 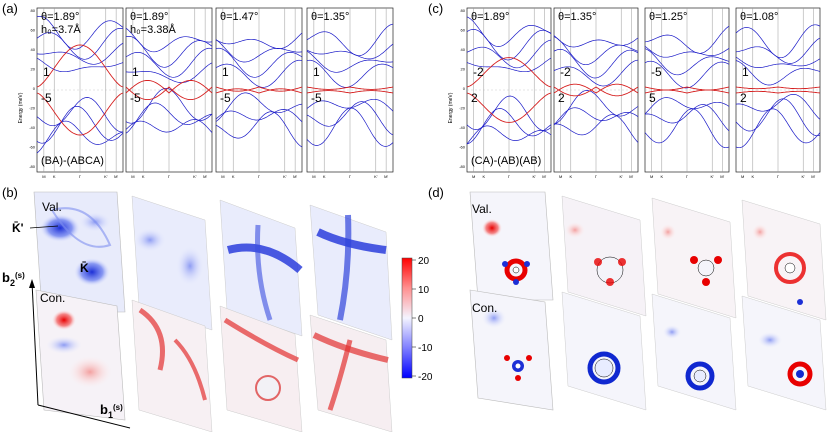 What do you see at coordinates (33, 10) in the screenshot?
I see `y-tick-label: 80` at bounding box center [33, 10].